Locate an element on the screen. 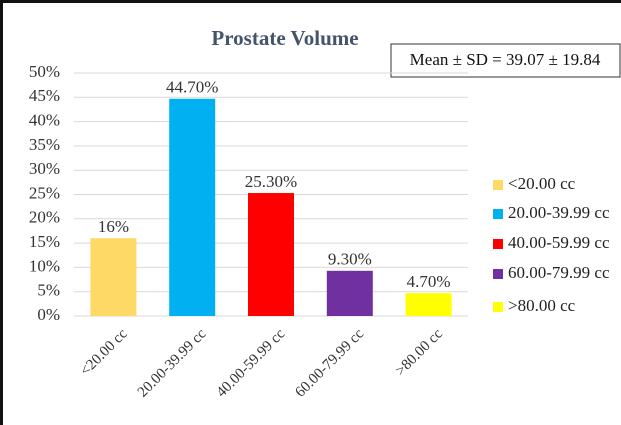 The height and width of the screenshot is (425, 621). y-tick-label: 45% is located at coordinates (44, 95).